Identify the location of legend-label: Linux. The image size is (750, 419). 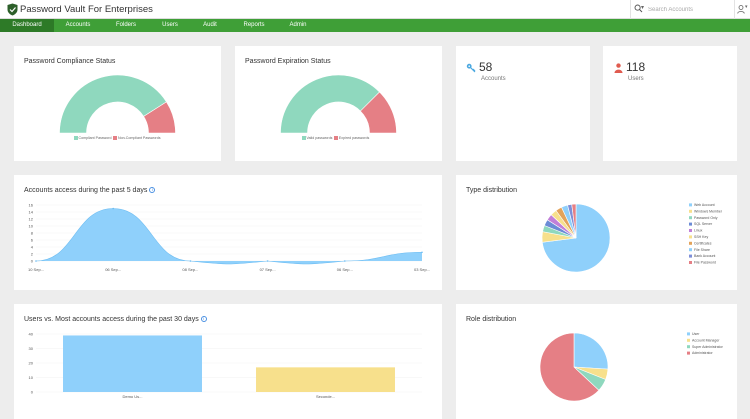
(698, 231).